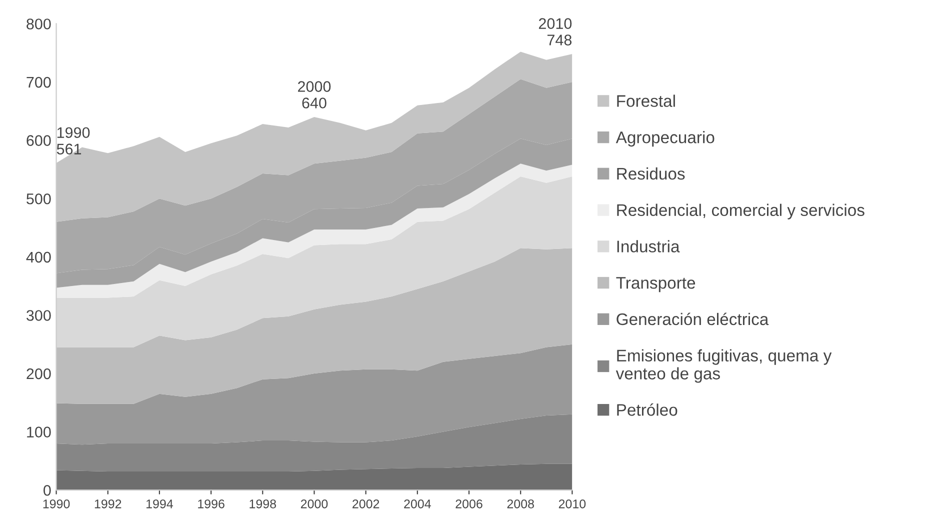 This screenshot has height=527, width=938. Describe the element at coordinates (263, 503) in the screenshot. I see `x-tick-label: 1998` at that location.